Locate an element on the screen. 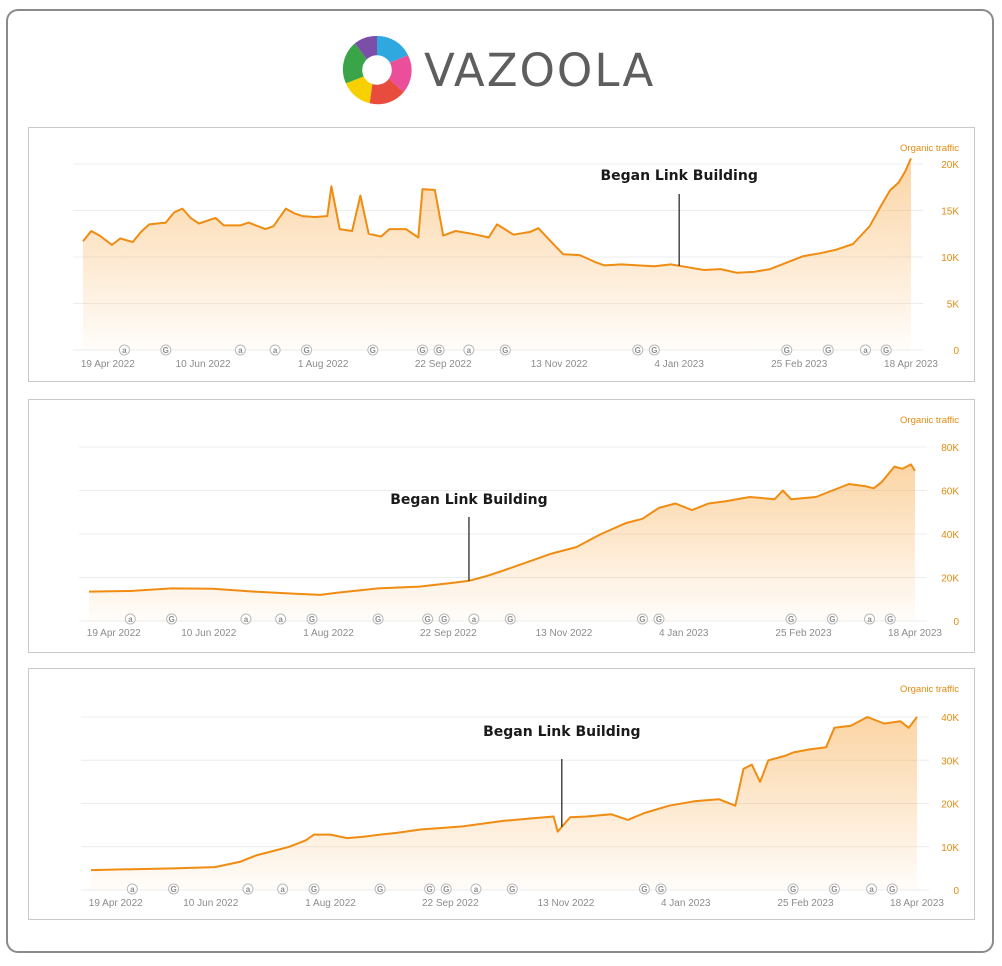 The width and height of the screenshot is (1002, 966). y-tick-label: 0 is located at coordinates (956, 351).